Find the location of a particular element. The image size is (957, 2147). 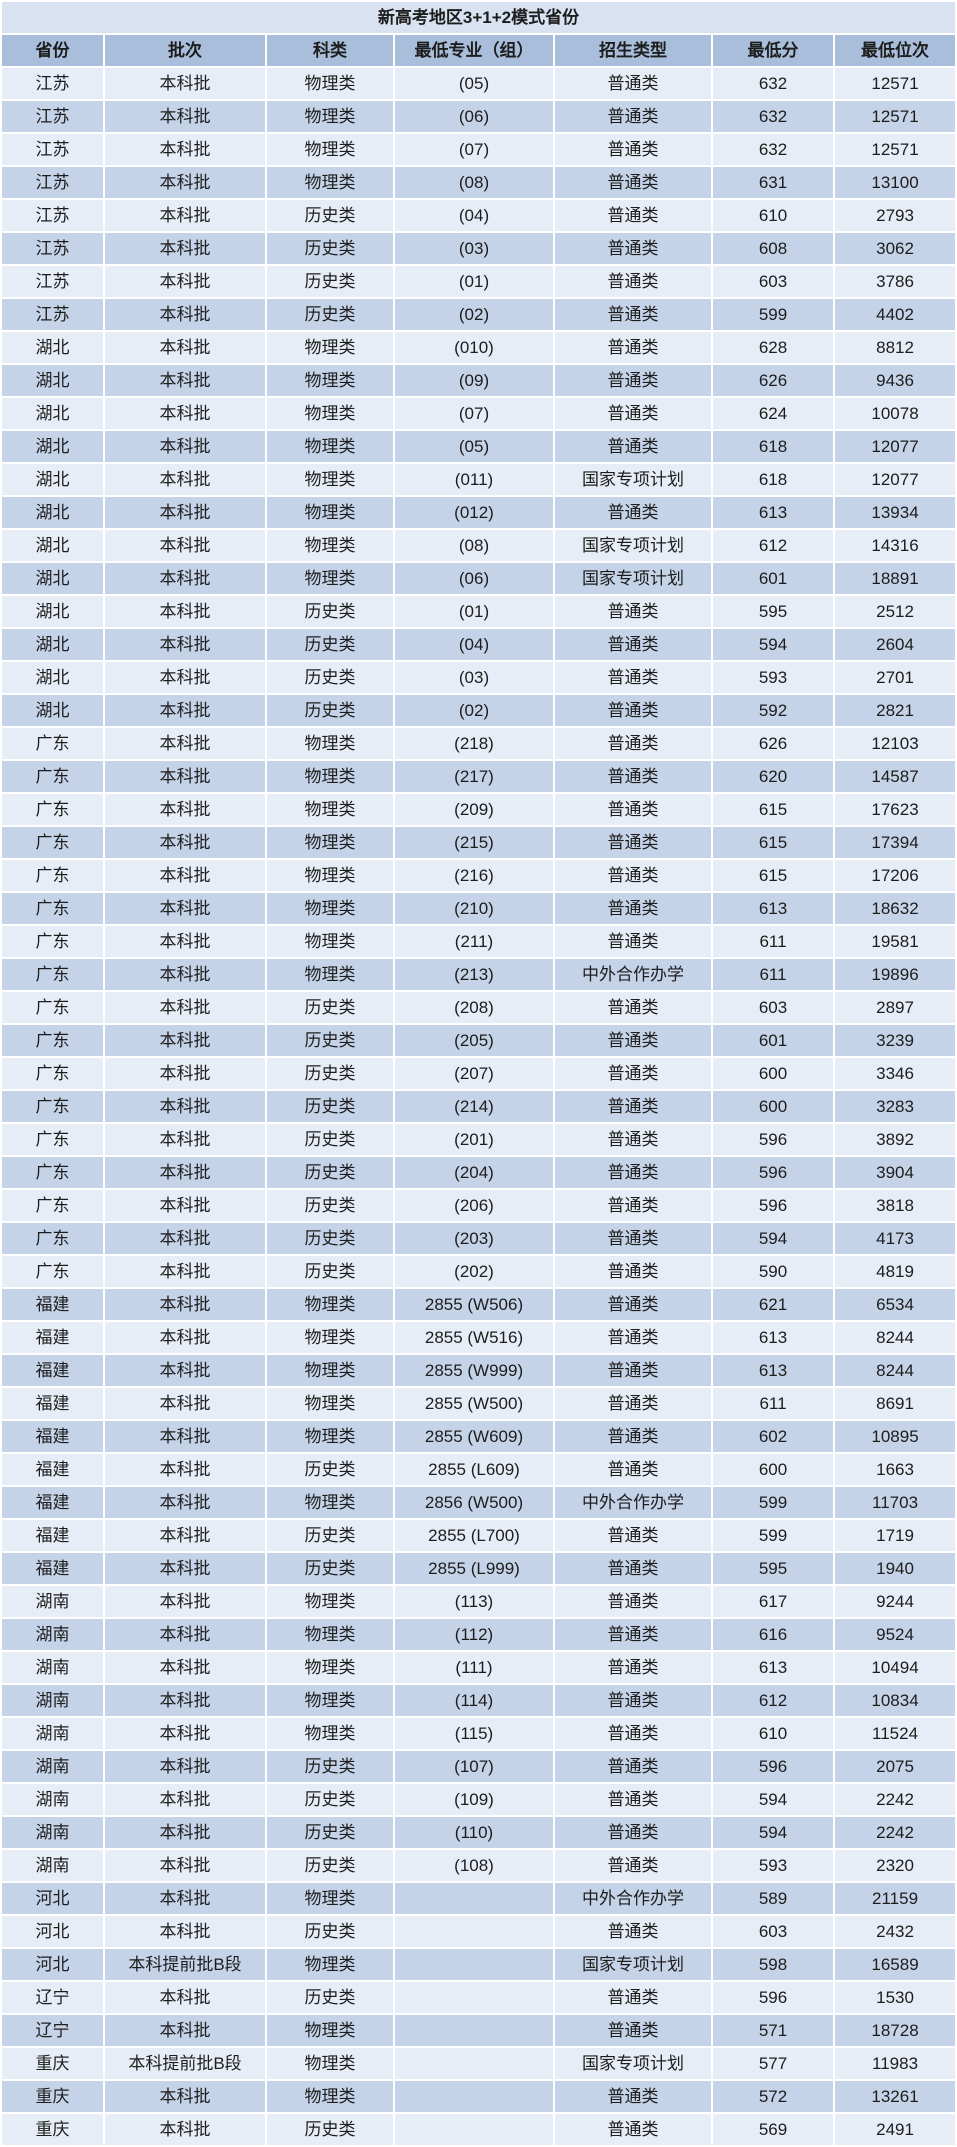

table-row: 广东 本科批 历史类 (207) 普通类 600 3346 is located at coordinates (479, 1073).